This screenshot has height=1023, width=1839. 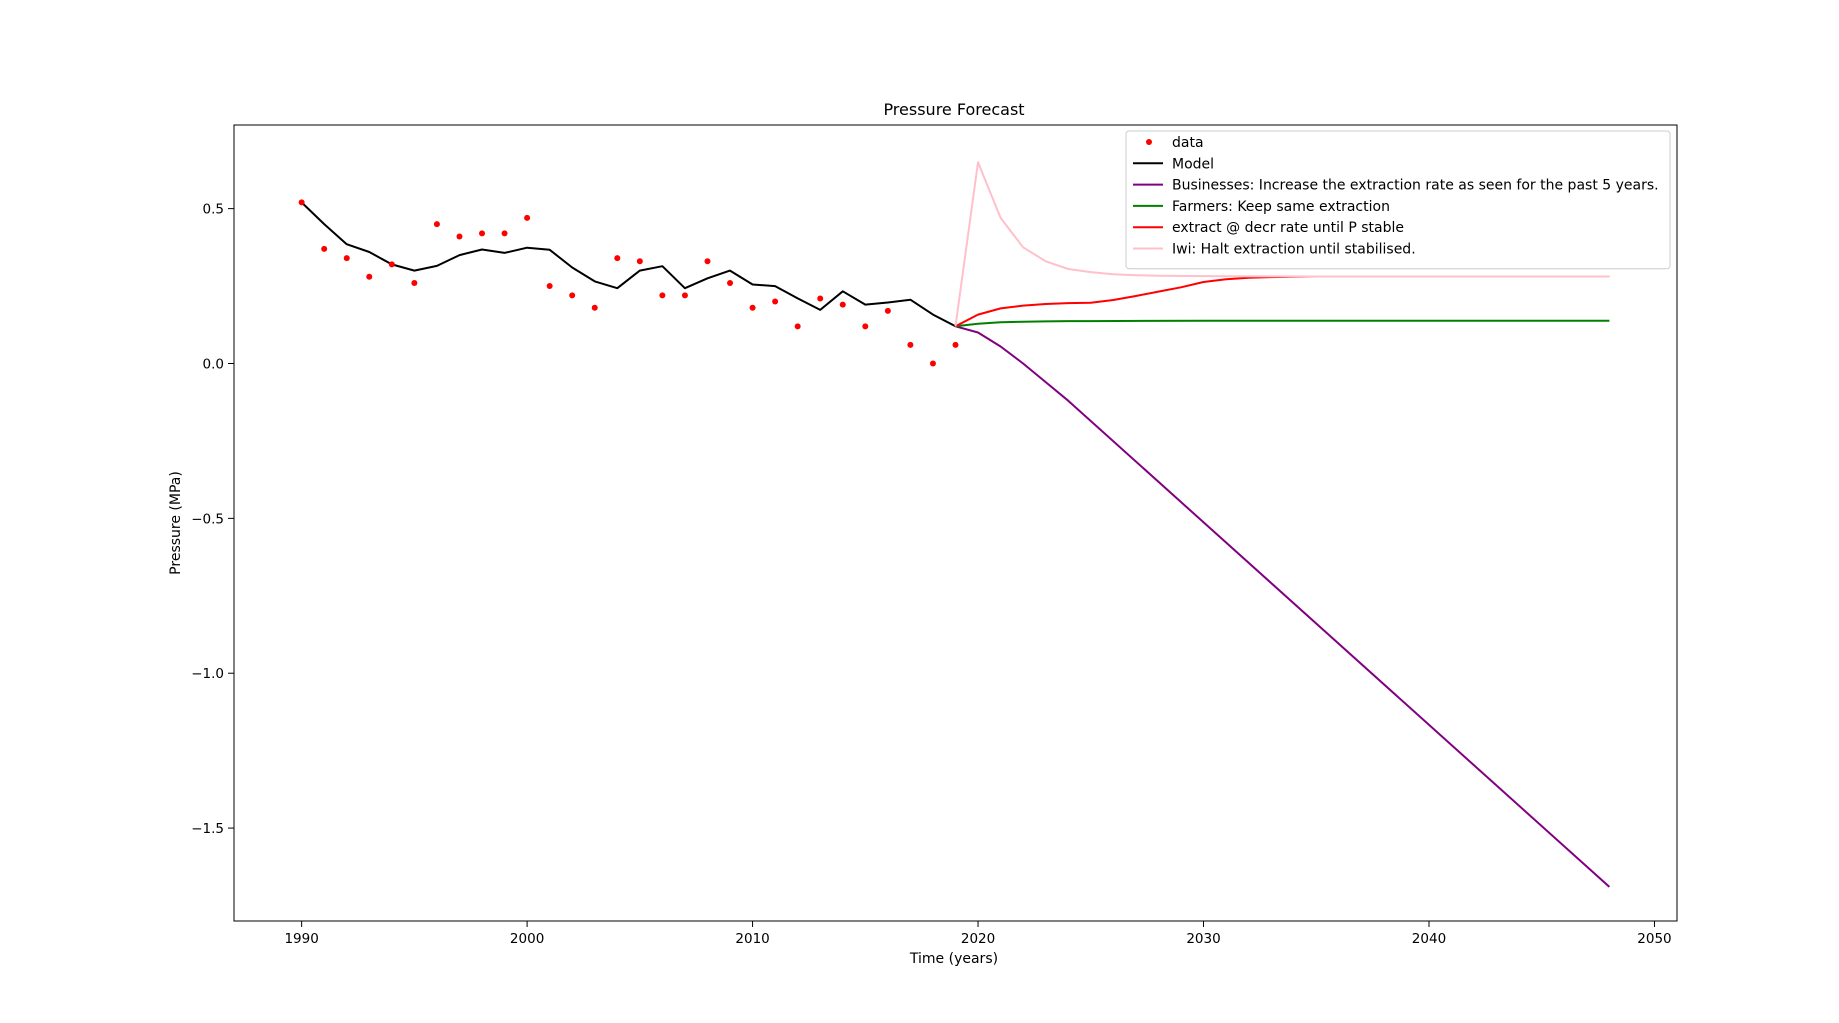 I want to click on legend-item: Farmers: Keep same extraction, so click(x=1261, y=207).